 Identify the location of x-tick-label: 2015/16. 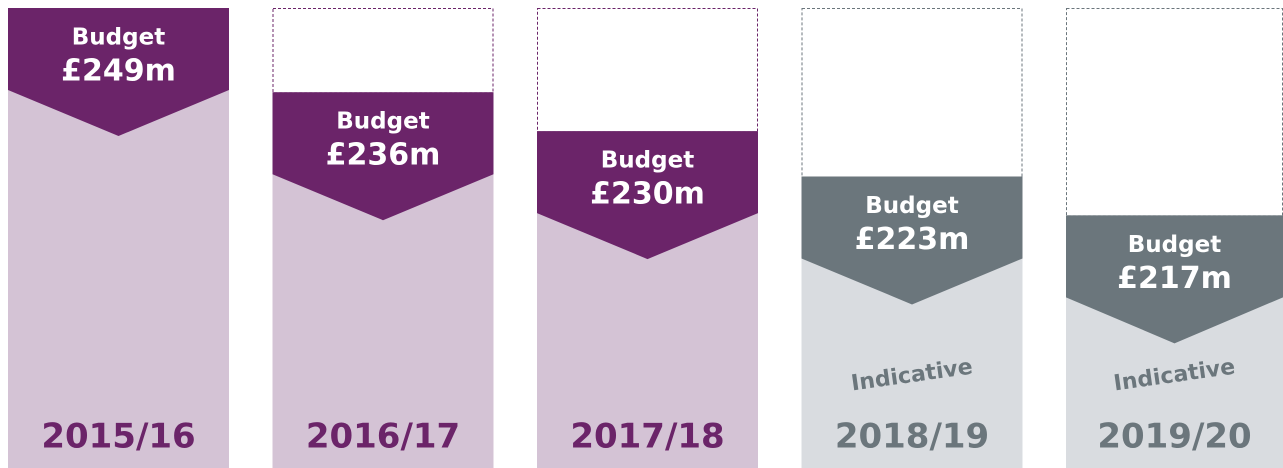
(118, 437).